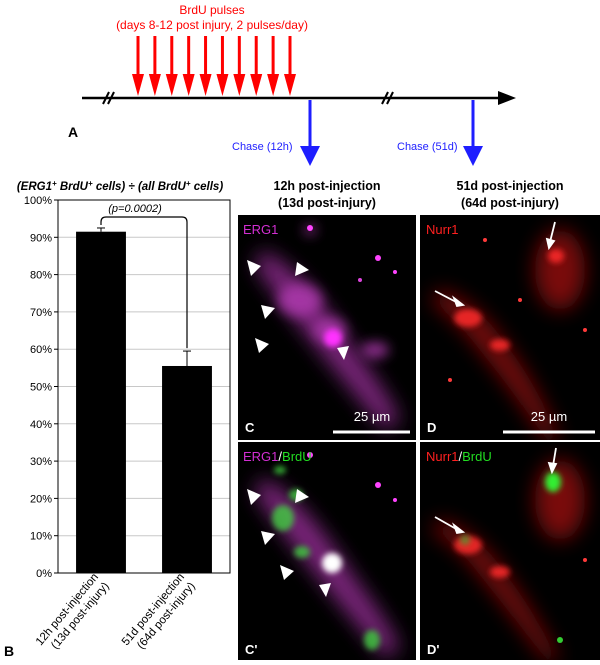 The width and height of the screenshot is (600, 665). What do you see at coordinates (73, 132) in the screenshot?
I see `panel-label-a: A` at bounding box center [73, 132].